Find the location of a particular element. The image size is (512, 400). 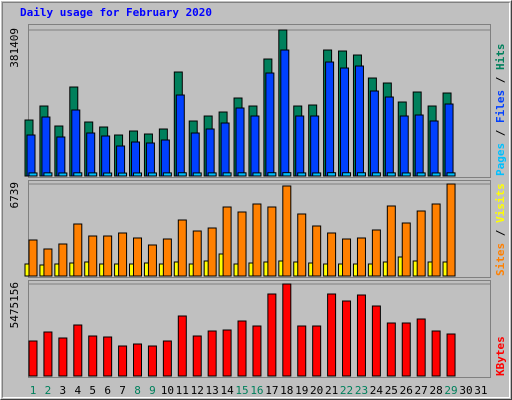

x-tick-label: 13 is located at coordinates (212, 390).